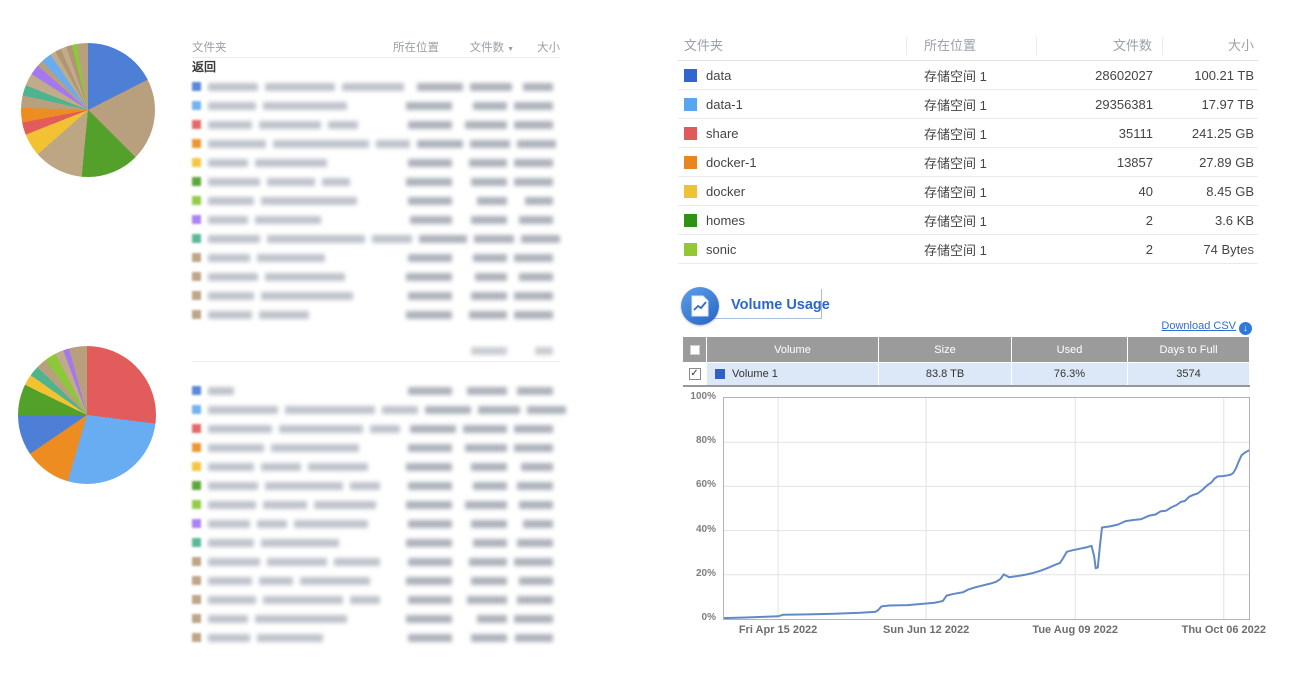 The height and width of the screenshot is (686, 1300). I want to click on table-row: docker-1 存储空间 1 13857 27.89 GB, so click(968, 162).